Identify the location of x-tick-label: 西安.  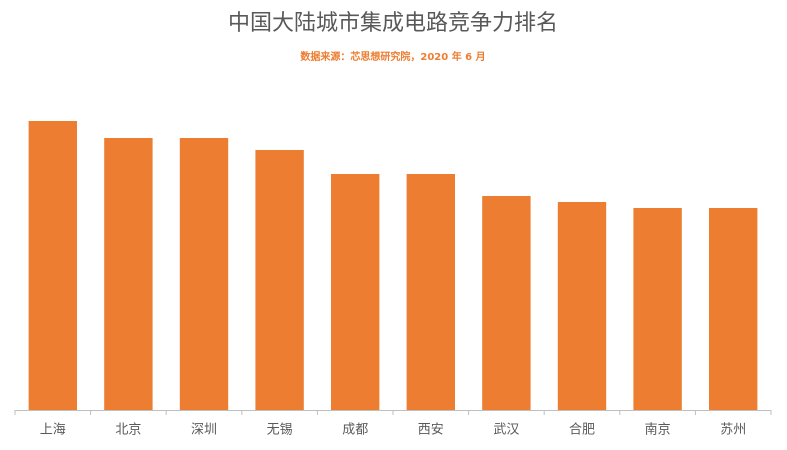
(431, 430).